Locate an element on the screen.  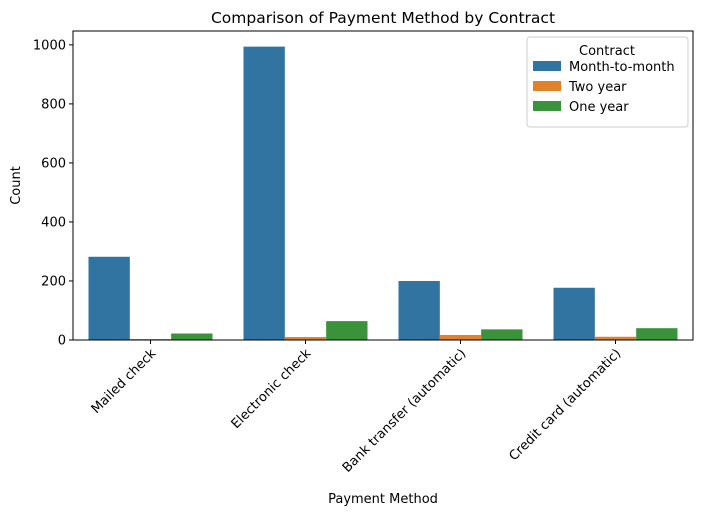
legend: Contract Month-to-month Two year One year is located at coordinates (607, 82).